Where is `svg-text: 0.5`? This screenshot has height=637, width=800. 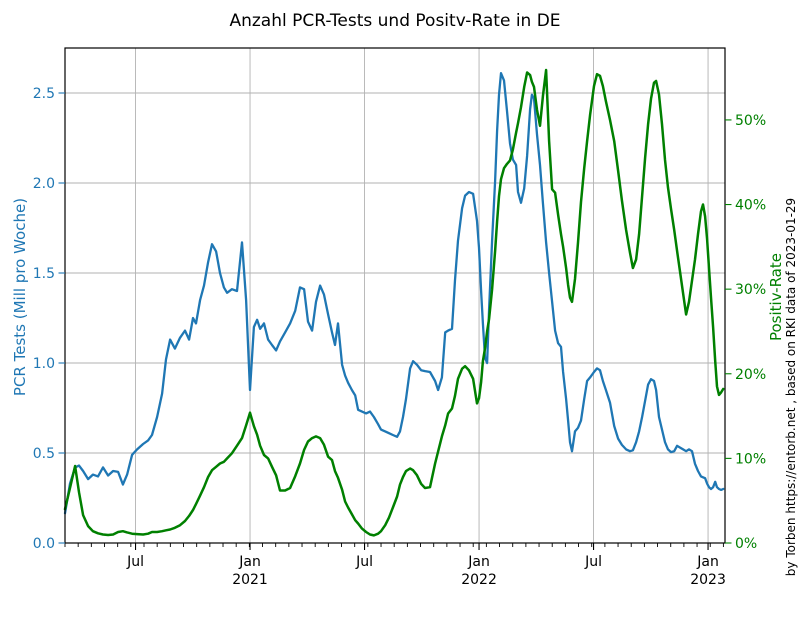 svg-text: 0.5 is located at coordinates (44, 454).